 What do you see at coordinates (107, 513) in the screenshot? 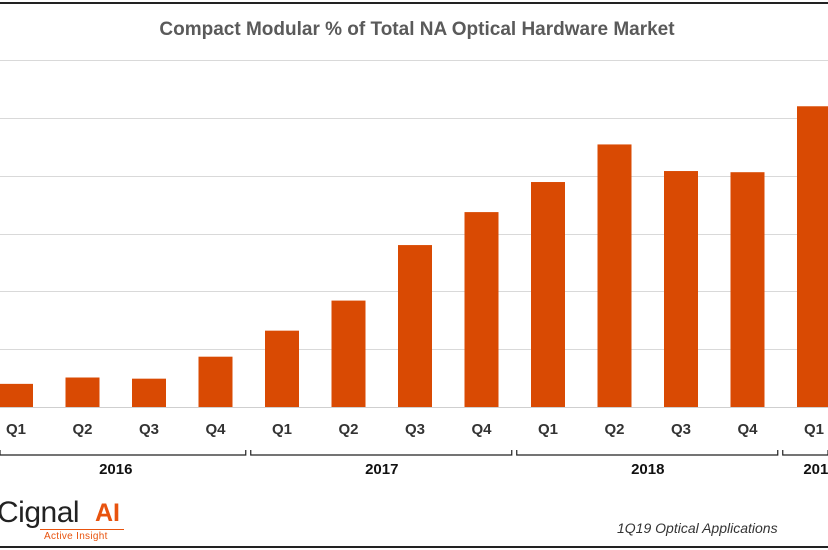
I see `logo-suffix: AI` at bounding box center [107, 513].